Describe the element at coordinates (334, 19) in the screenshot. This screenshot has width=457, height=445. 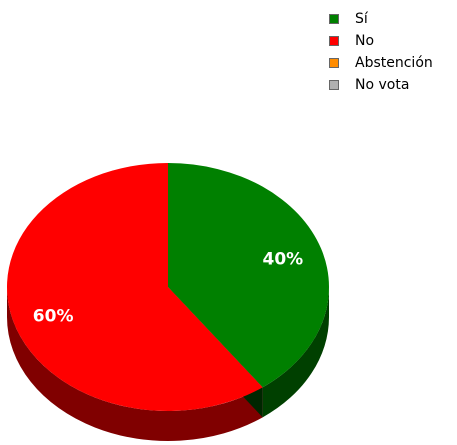
I see `legend-swatch-si` at that location.